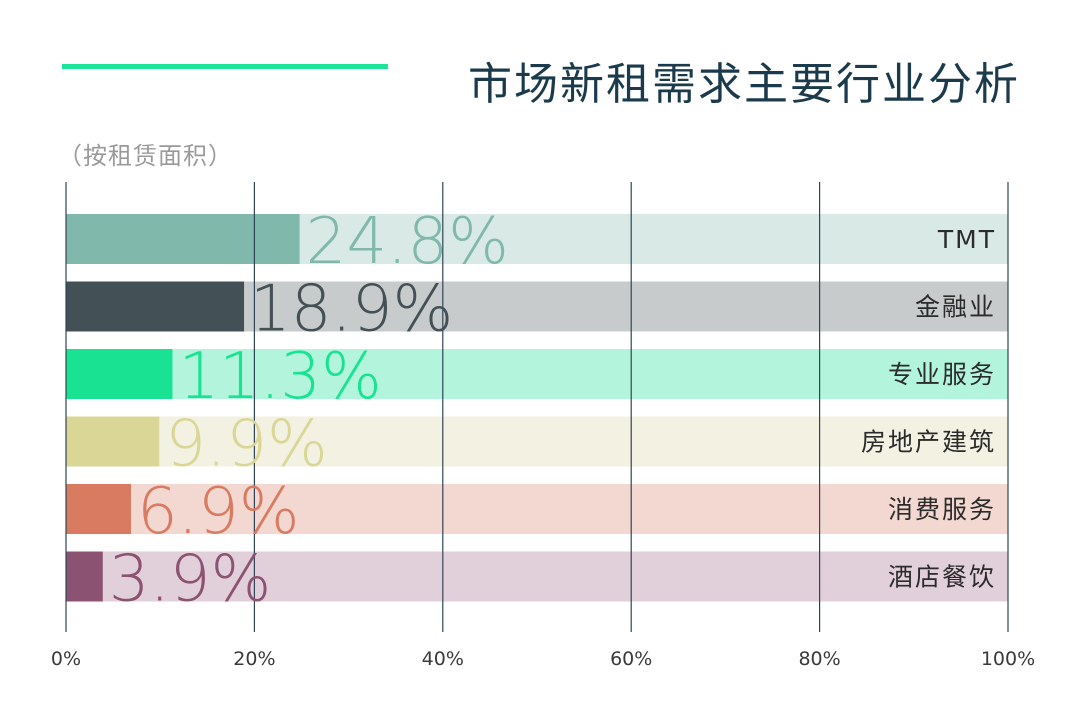 This screenshot has height=707, width=1080. I want to click on category-label: 消费服务, so click(942, 509).